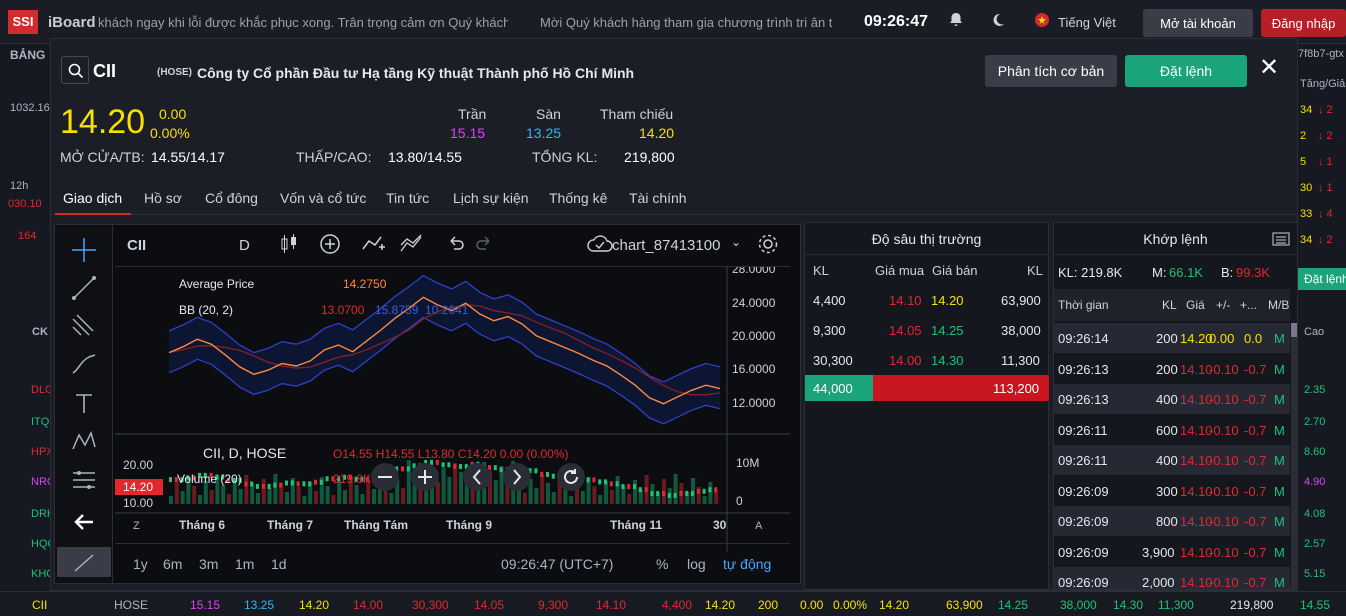 The width and height of the screenshot is (1346, 616). I want to click on tab-financials: Tài chính, so click(658, 198).